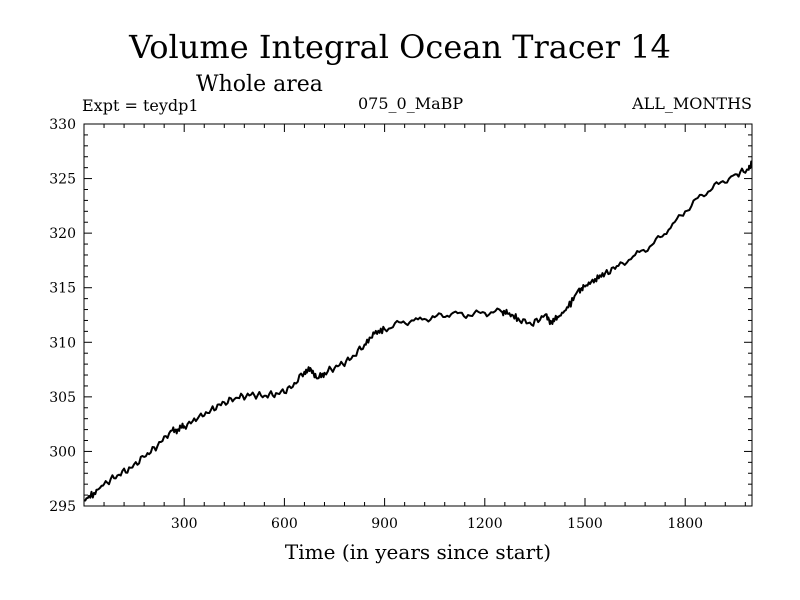 Image resolution: width=800 pixels, height=600 pixels. What do you see at coordinates (62, 452) in the screenshot?
I see `y-tick-label: 300` at bounding box center [62, 452].